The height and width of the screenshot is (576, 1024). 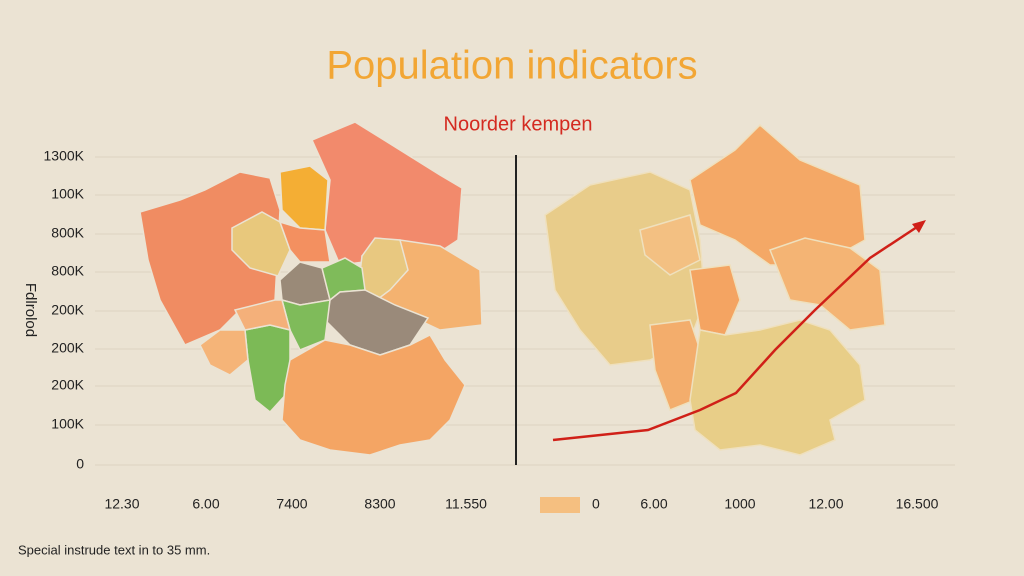 What do you see at coordinates (466, 504) in the screenshot?
I see `x-tick-label: 11.550` at bounding box center [466, 504].